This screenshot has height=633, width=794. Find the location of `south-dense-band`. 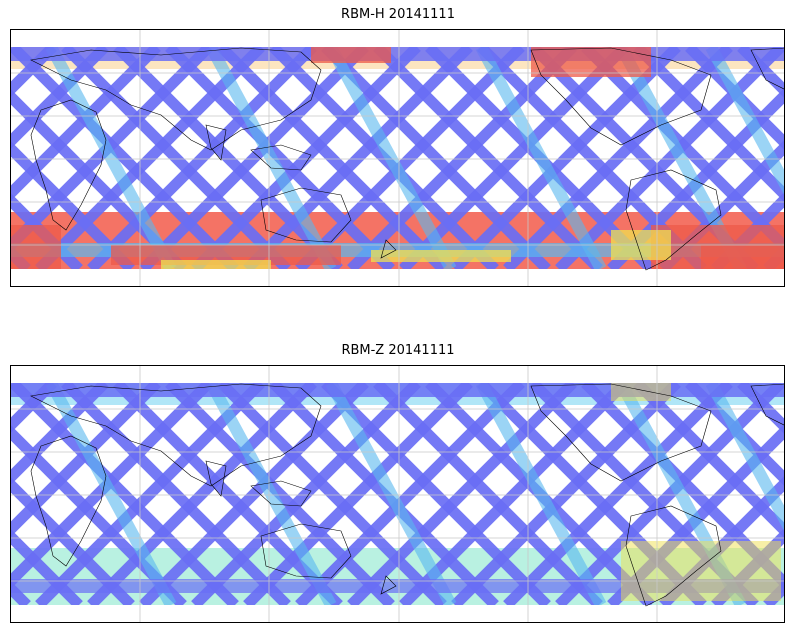

south-dense-band is located at coordinates (397, 586).